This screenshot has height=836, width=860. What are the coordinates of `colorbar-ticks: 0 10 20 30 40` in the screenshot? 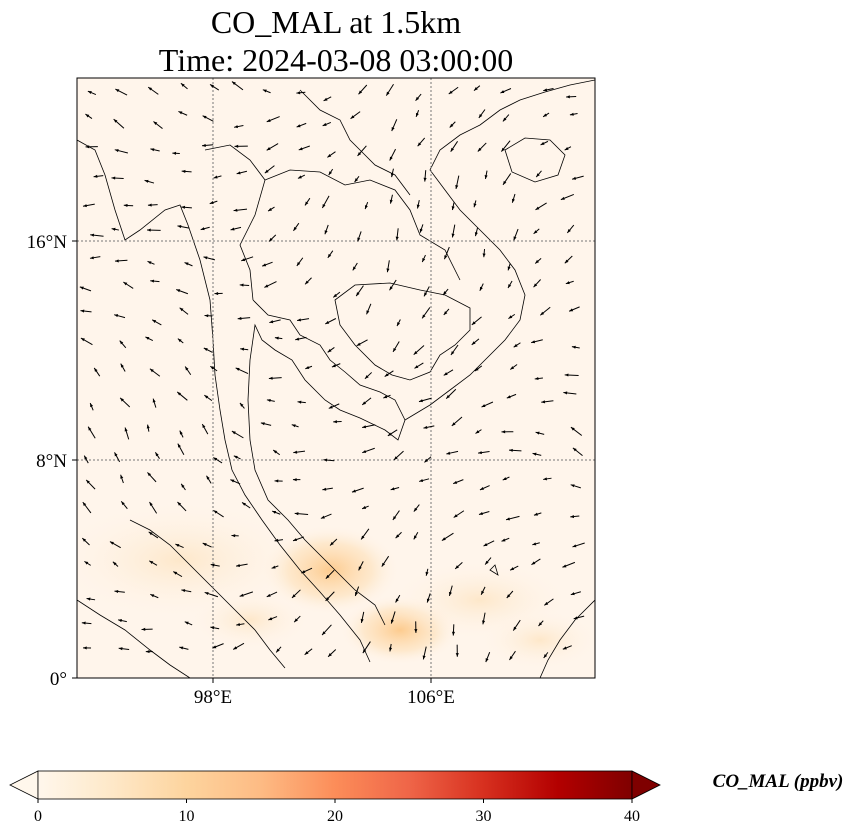 It's located at (337, 812).